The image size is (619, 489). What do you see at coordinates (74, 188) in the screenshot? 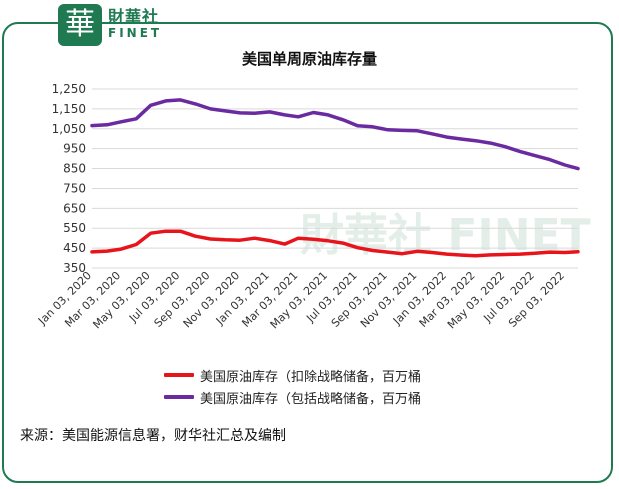
I see `y-tick-label: 750` at bounding box center [74, 188].